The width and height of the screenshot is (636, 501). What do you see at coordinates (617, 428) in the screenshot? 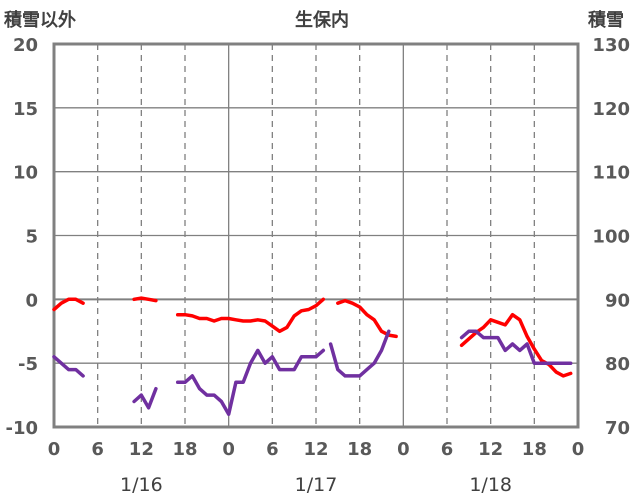
I see `right-tick-label: 70` at bounding box center [617, 428].